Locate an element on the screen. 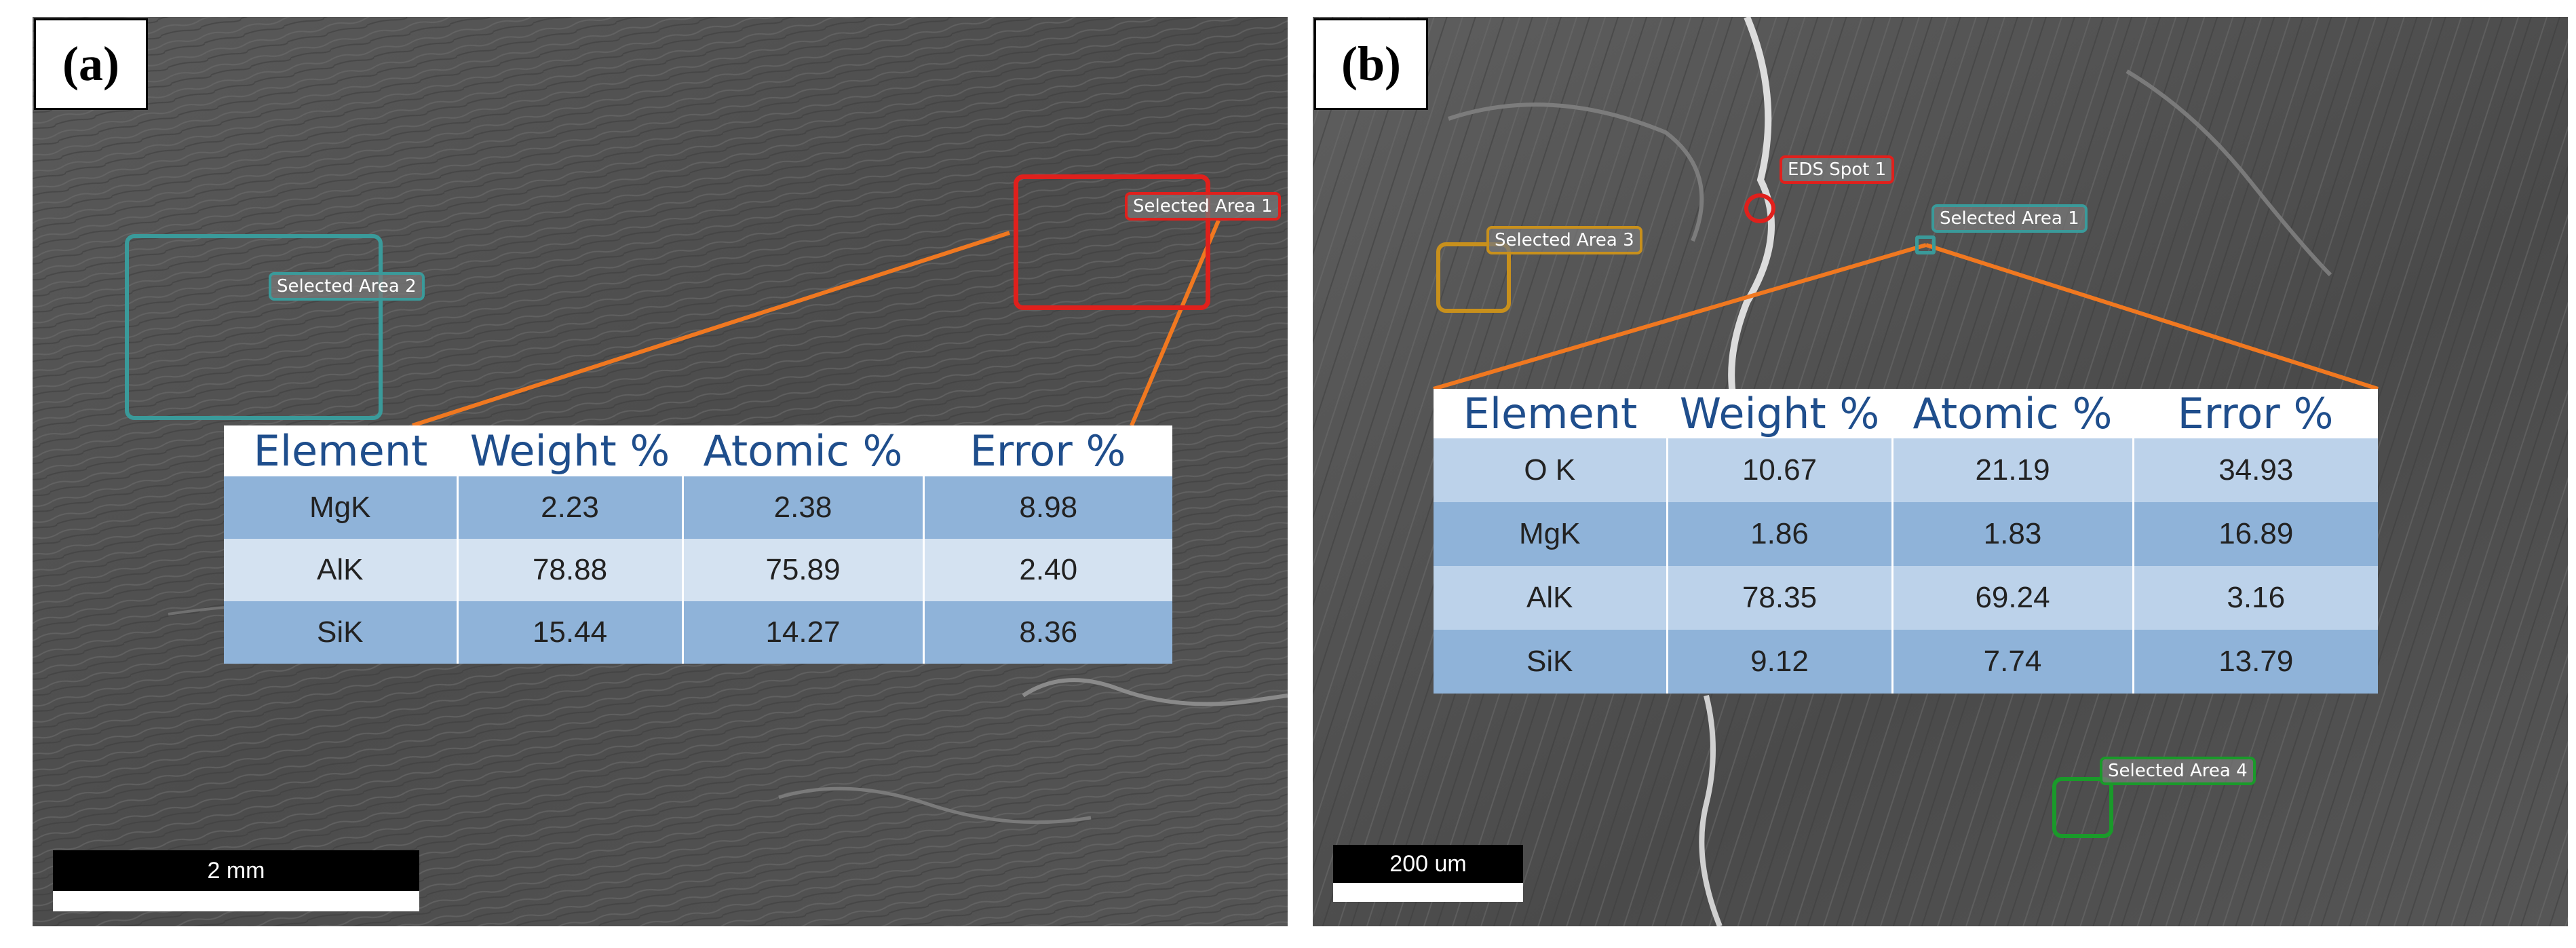 The height and width of the screenshot is (948, 2576). table-cell: 75.89 is located at coordinates (804, 570).